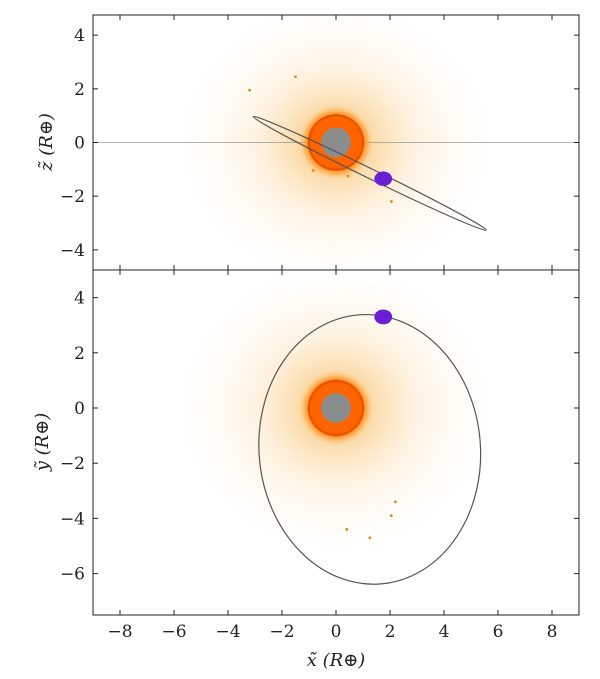 This screenshot has height=679, width=600. I want to click on bottom-y-axis-label: ỹ (R⊕), so click(42, 443).